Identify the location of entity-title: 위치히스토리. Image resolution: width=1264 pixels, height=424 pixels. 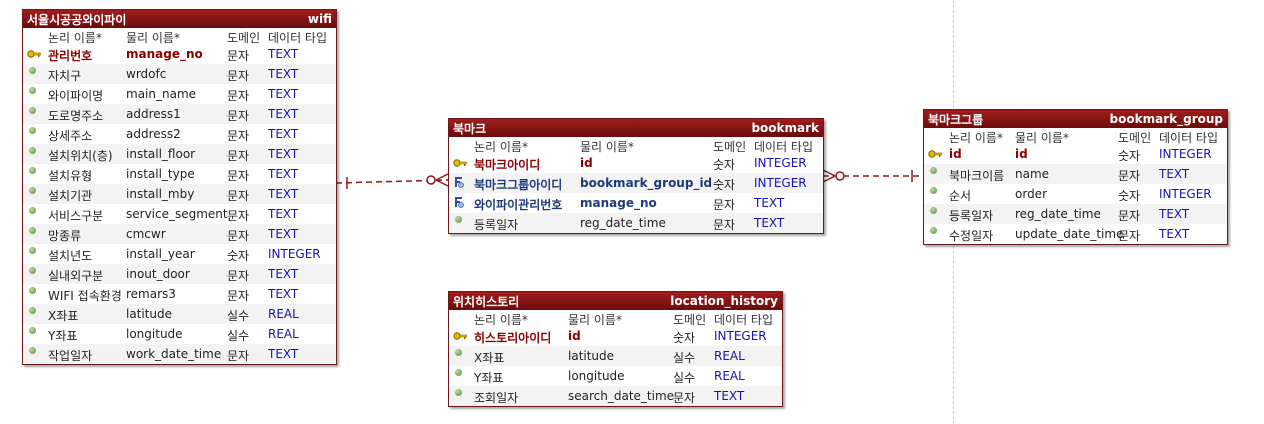
(486, 301).